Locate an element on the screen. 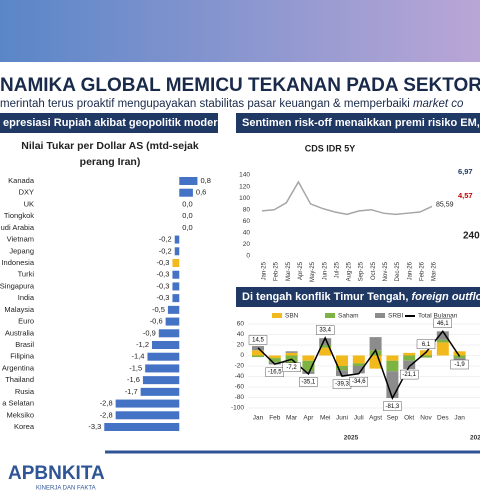  x-tick-label: Jan is located at coordinates (258, 418).